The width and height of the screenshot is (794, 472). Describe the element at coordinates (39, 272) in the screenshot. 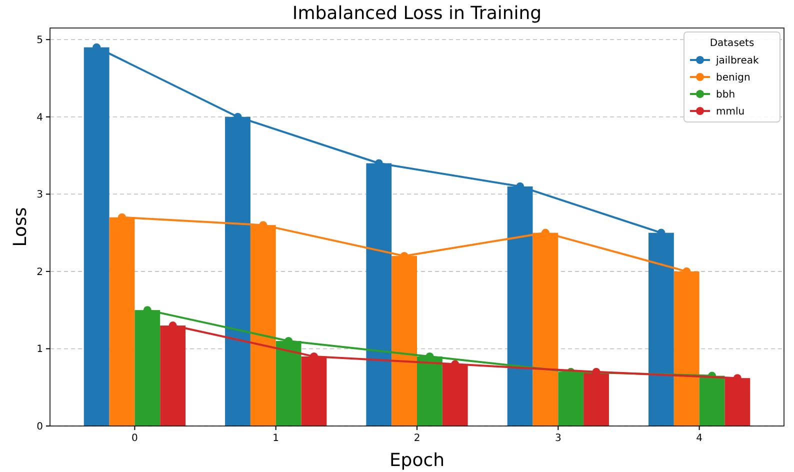

I see `y-tick-label: 2` at that location.